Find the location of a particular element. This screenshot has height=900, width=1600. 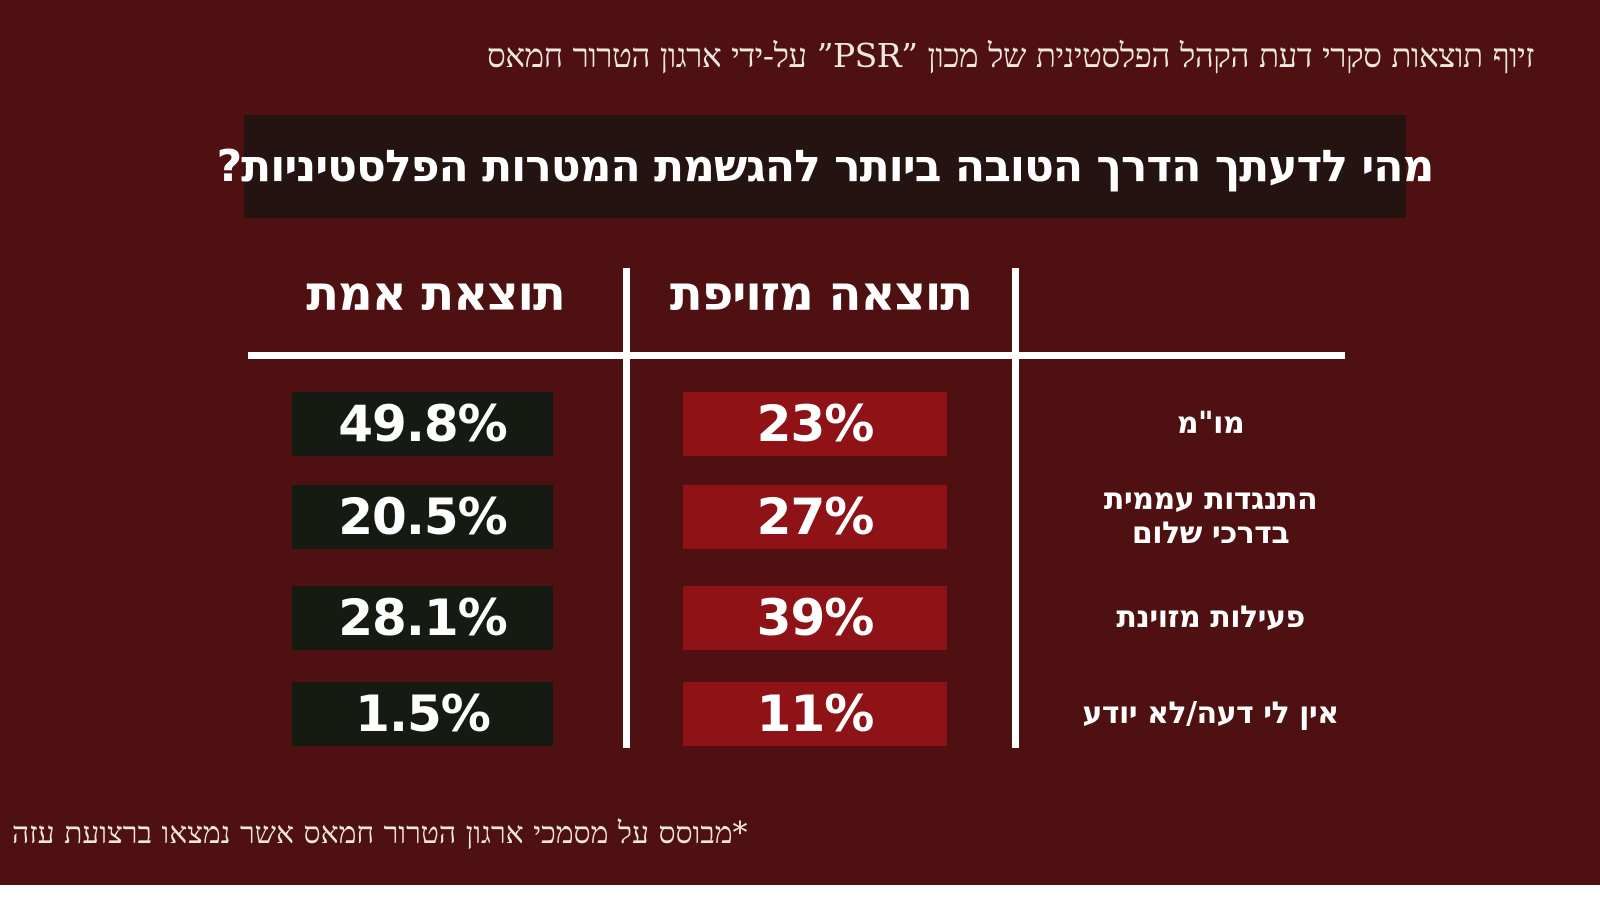

row-label: מו"מ is located at coordinates (1210, 423).